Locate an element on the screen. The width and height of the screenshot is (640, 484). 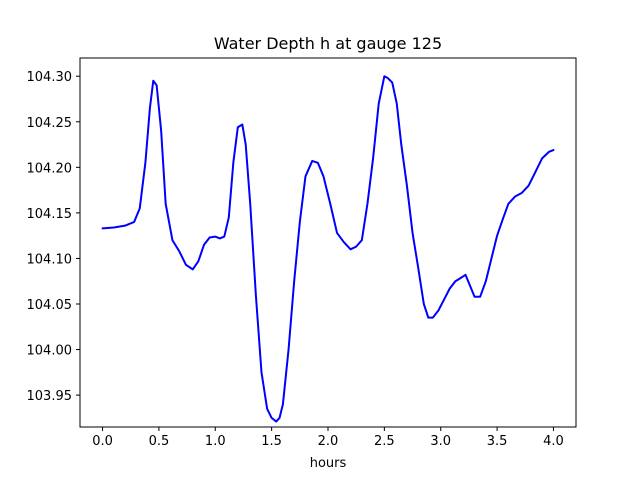
y-tick-label: 104.05 is located at coordinates (50, 305).